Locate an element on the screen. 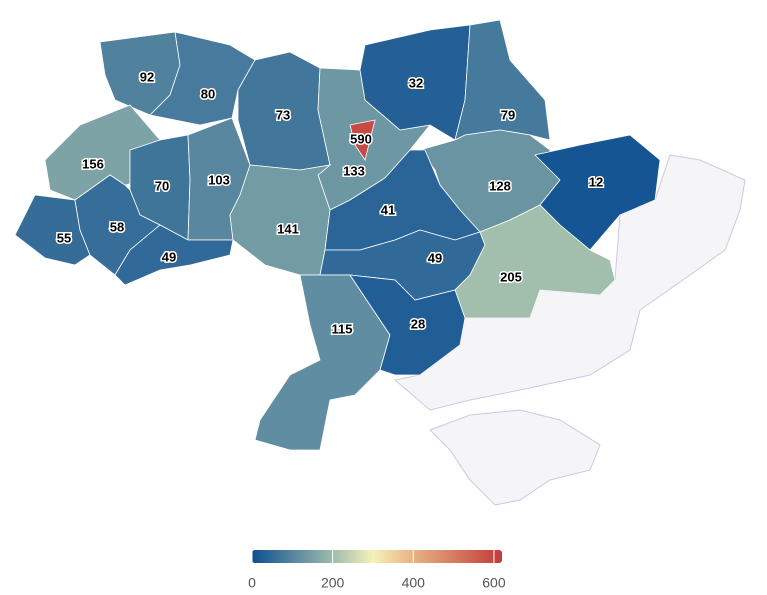 This screenshot has width=767, height=595. color-tick-label: 400 is located at coordinates (414, 583).